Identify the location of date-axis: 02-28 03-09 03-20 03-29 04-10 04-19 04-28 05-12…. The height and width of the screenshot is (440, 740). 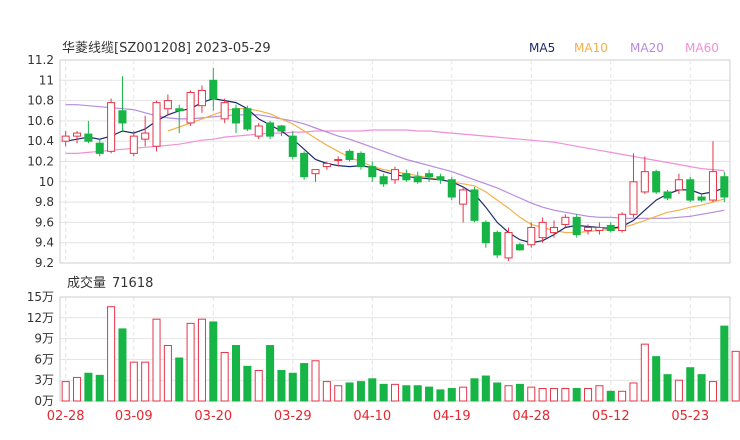
(378, 416).